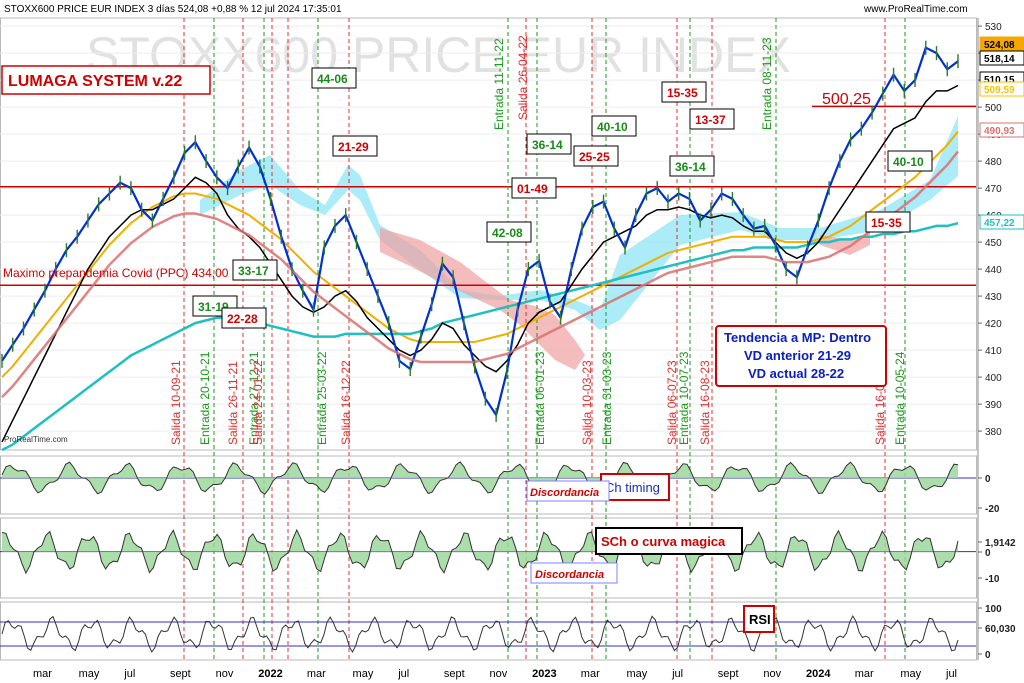  What do you see at coordinates (672, 402) in the screenshot?
I see `exit-vertical-label: Salida 06-07-23` at bounding box center [672, 402].